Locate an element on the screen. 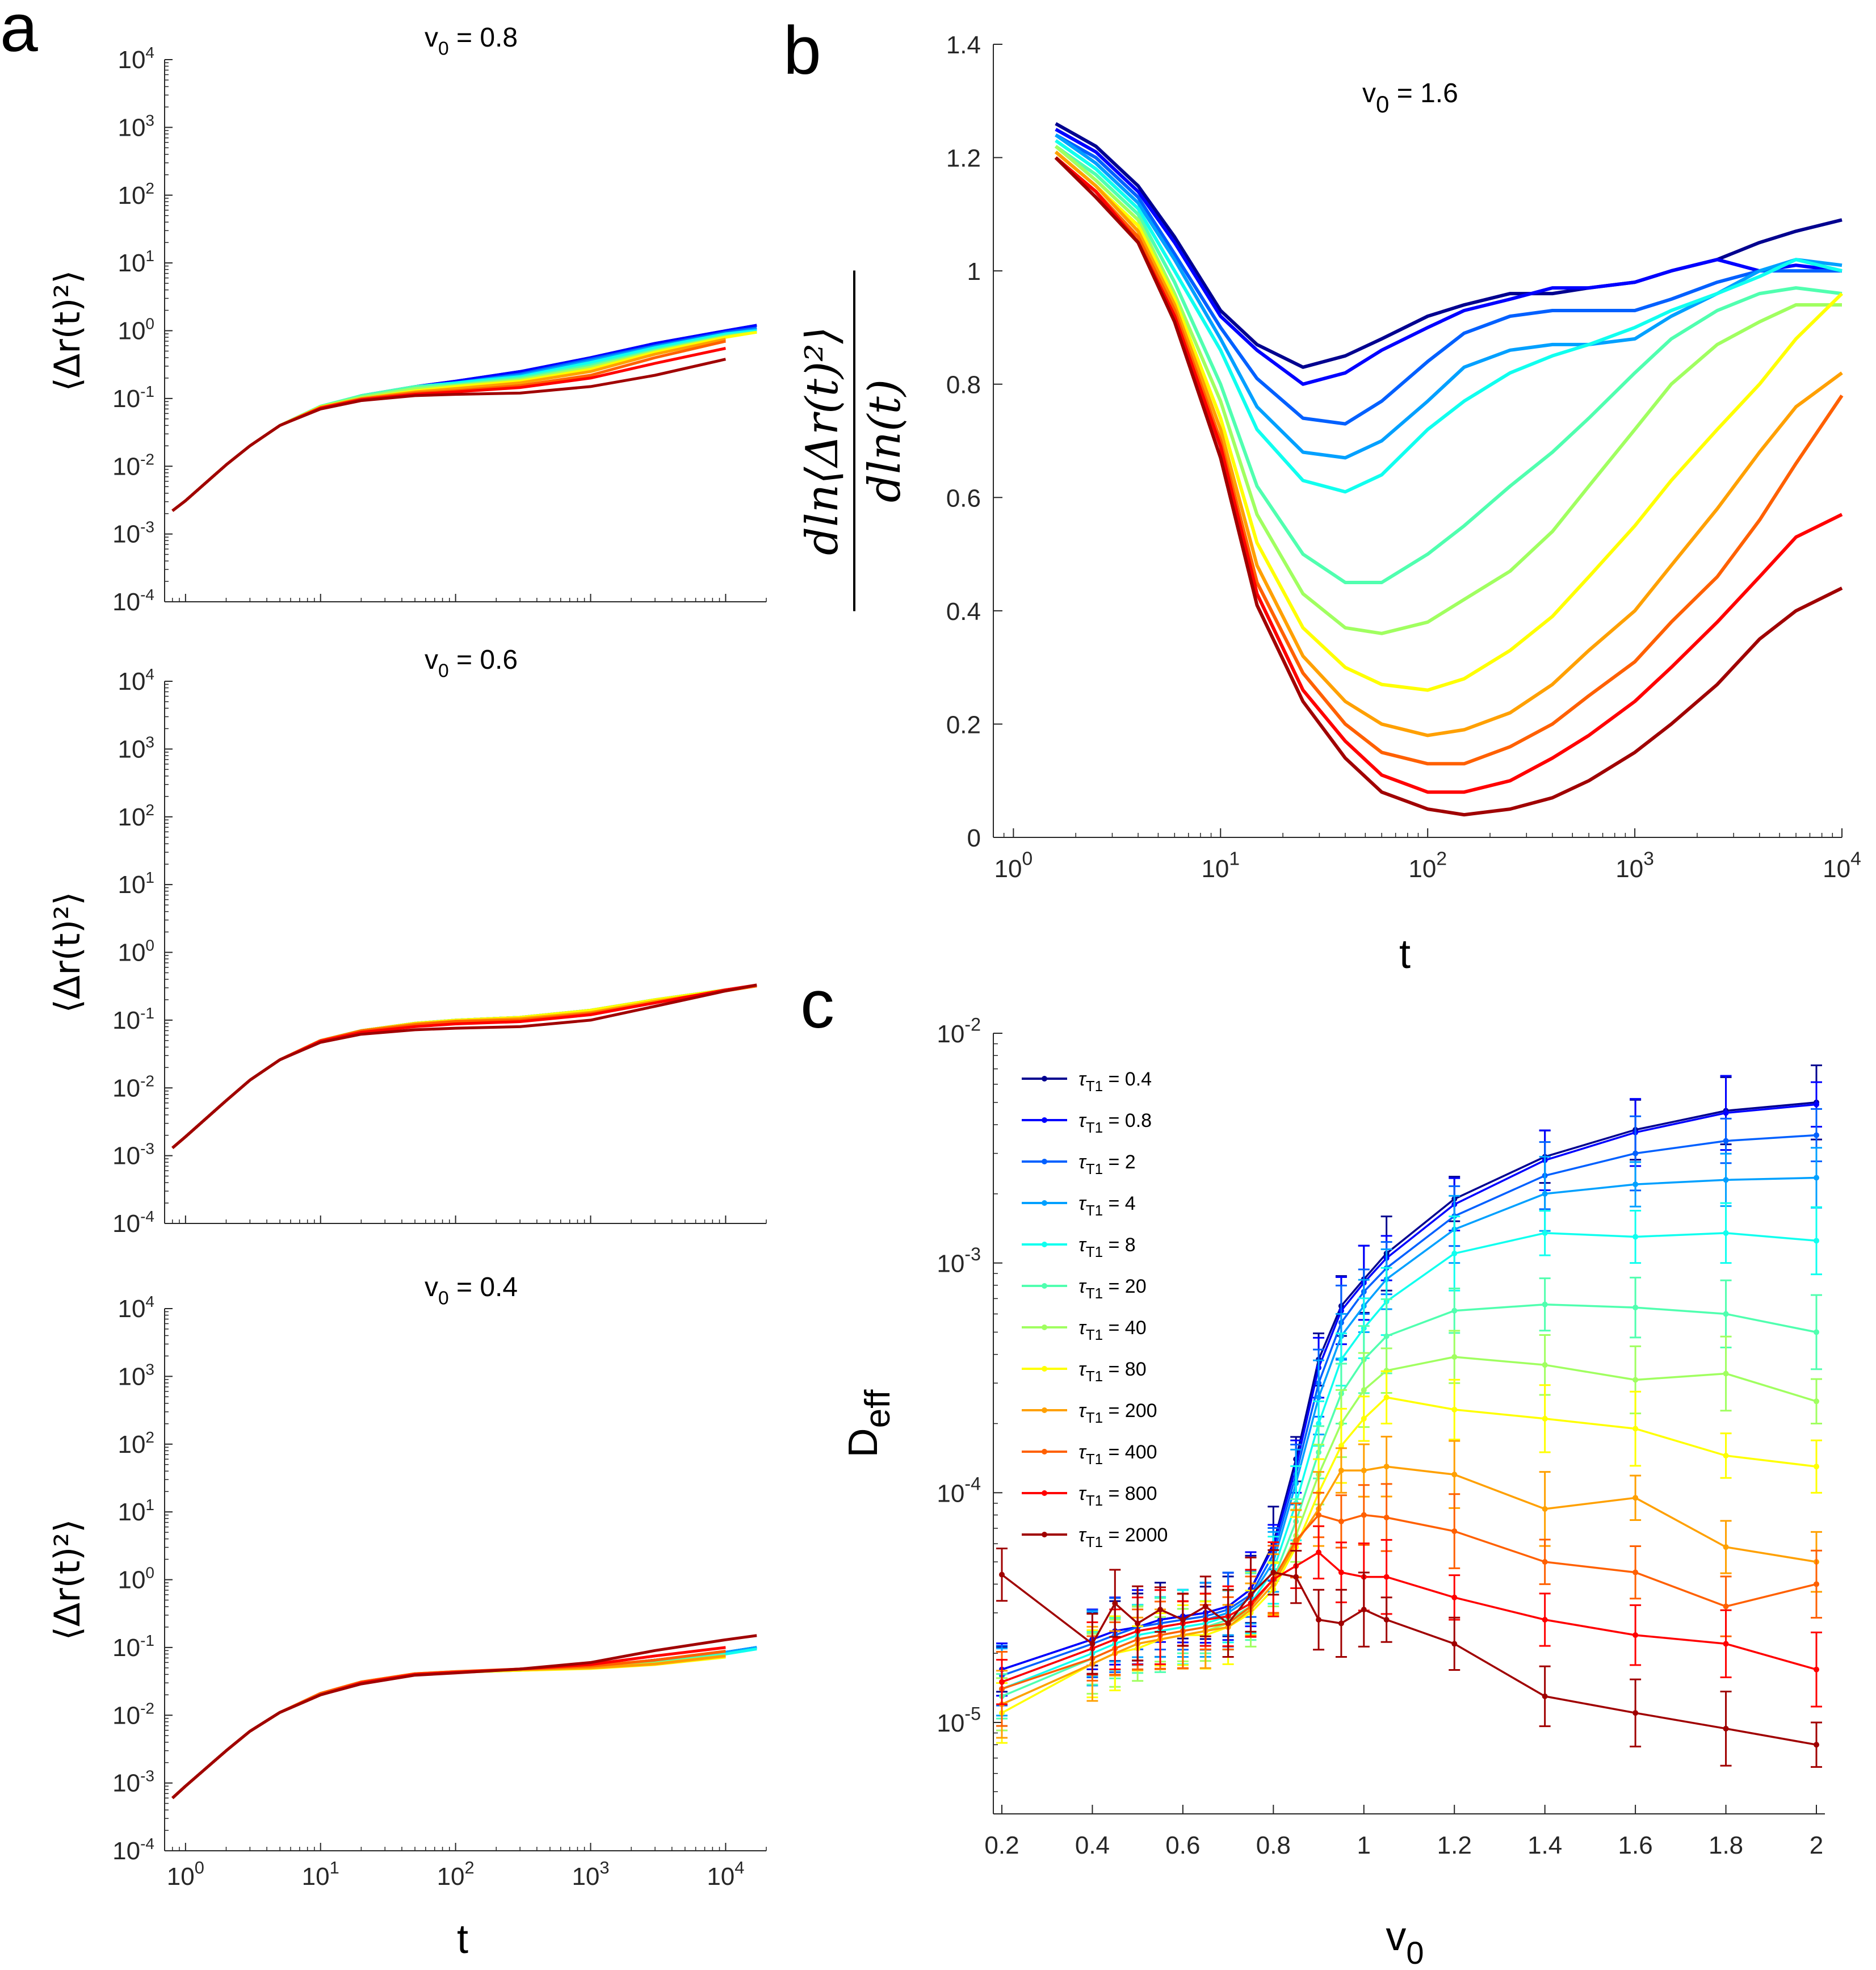 This screenshot has height=1970, width=1876. subplot-title: v0 = 0.6 is located at coordinates (471, 663).